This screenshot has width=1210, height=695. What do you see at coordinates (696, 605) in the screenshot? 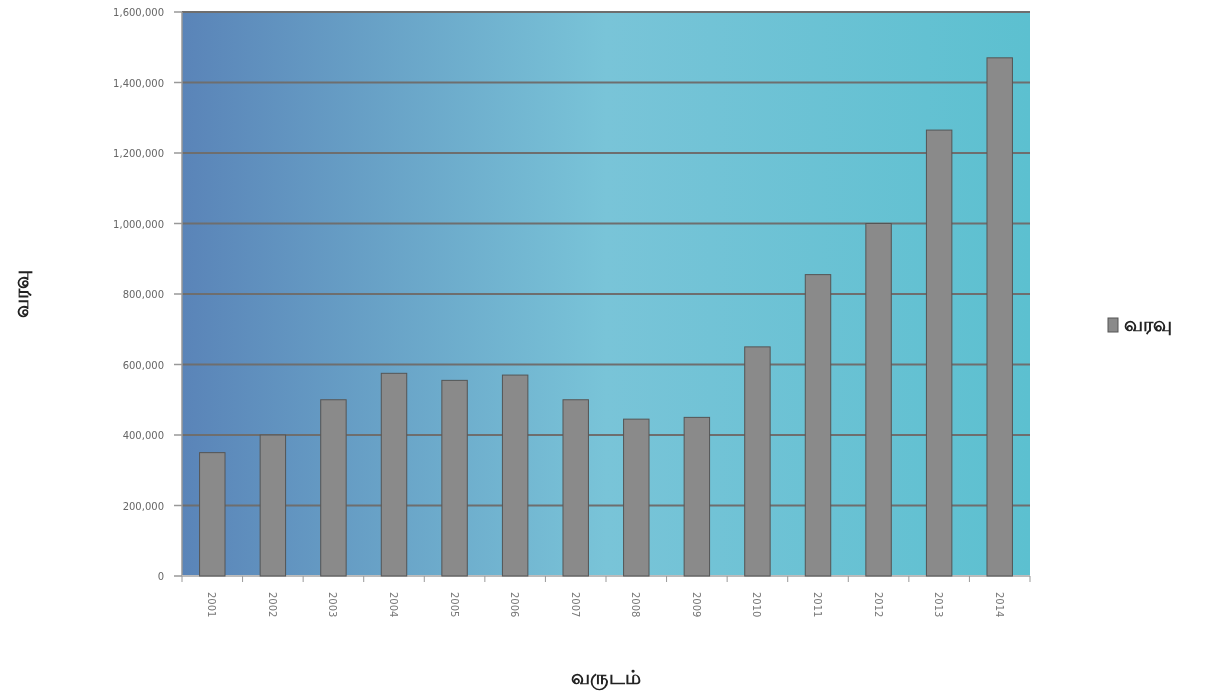
I see `x-tick-label: 2009` at bounding box center [696, 605].